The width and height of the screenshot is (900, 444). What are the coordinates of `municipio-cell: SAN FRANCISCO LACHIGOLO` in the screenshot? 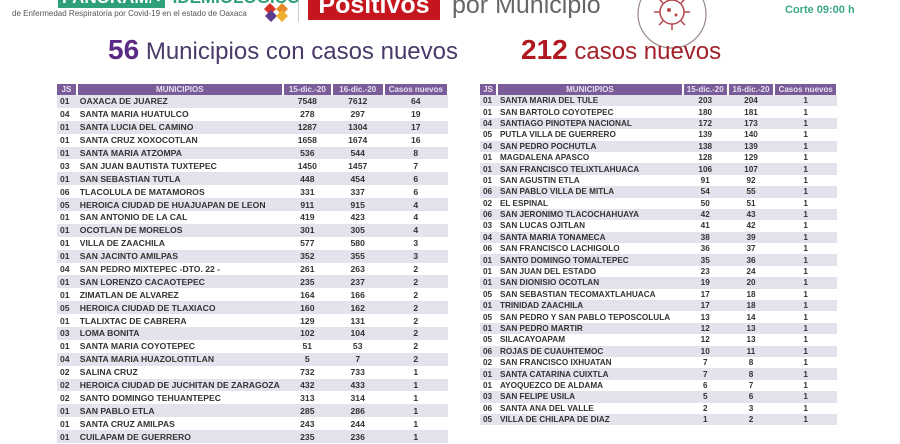 It's located at (559, 249).